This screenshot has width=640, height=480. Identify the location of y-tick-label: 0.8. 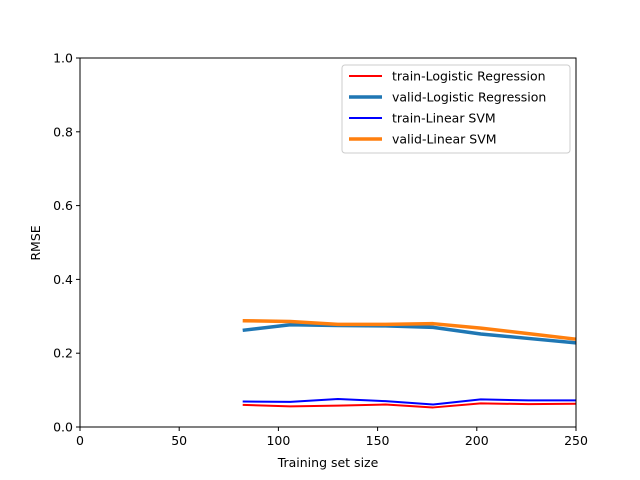
(63, 131).